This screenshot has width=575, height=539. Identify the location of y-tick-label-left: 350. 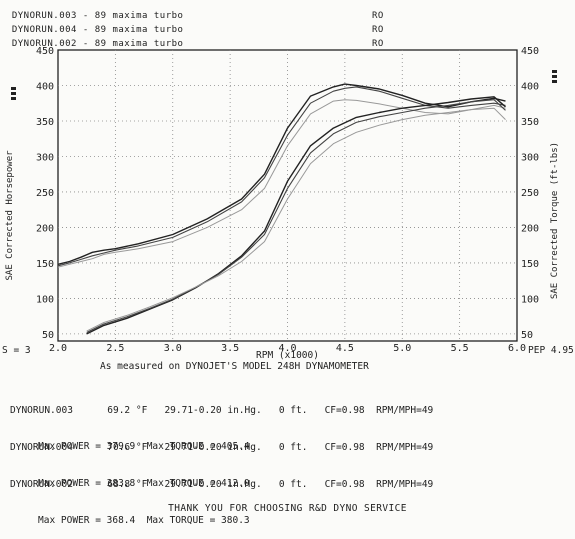
(45, 122).